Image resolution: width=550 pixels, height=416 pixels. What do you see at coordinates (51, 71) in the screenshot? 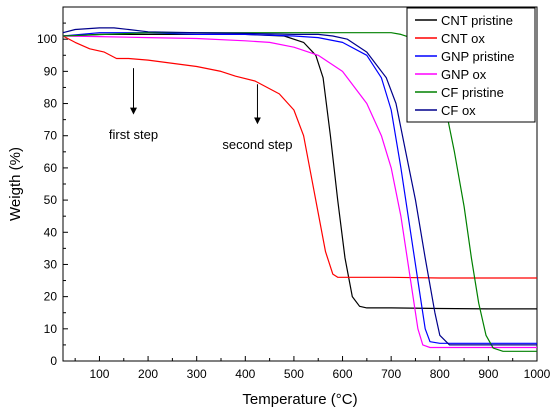
I see `y-tick-label: 90` at bounding box center [51, 71].